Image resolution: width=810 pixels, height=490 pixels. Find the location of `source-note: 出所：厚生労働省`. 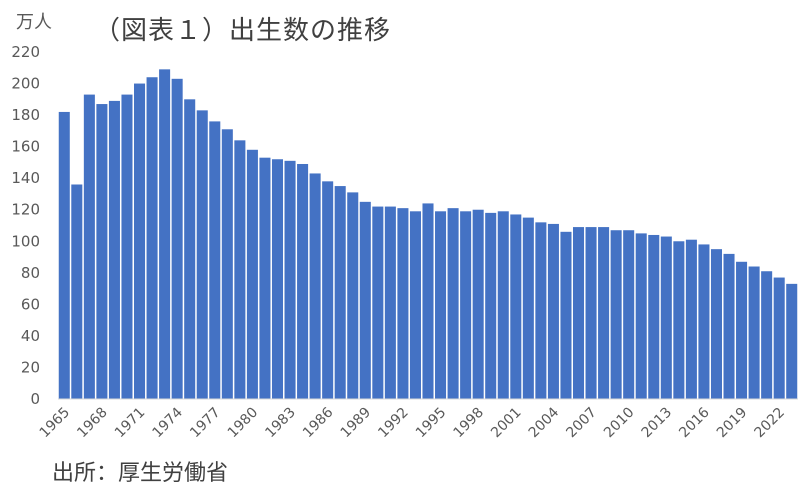

source-note: 出所：厚生労働省 is located at coordinates (140, 473).